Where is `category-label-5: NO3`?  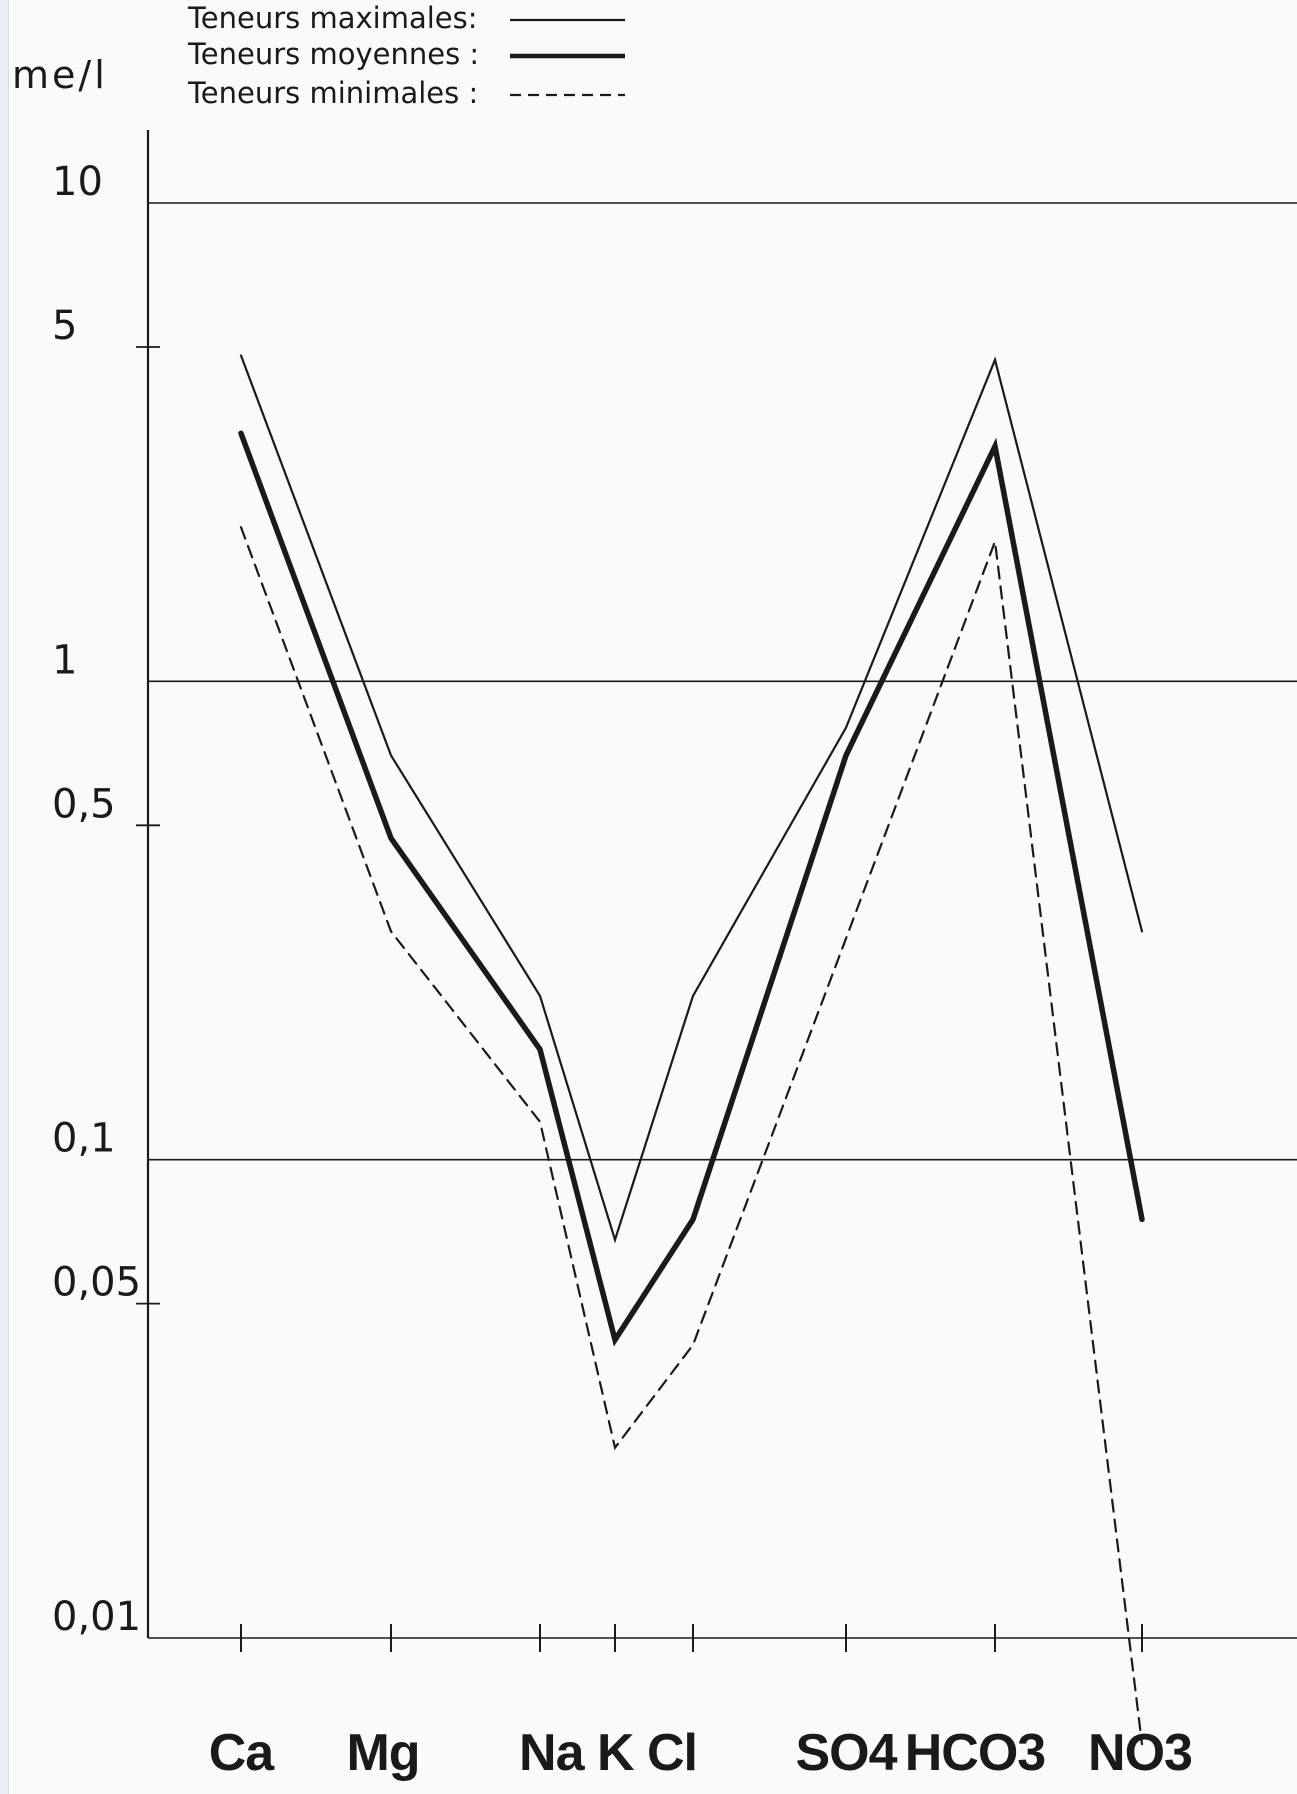
category-label-5: NO3 is located at coordinates (1140, 1753).